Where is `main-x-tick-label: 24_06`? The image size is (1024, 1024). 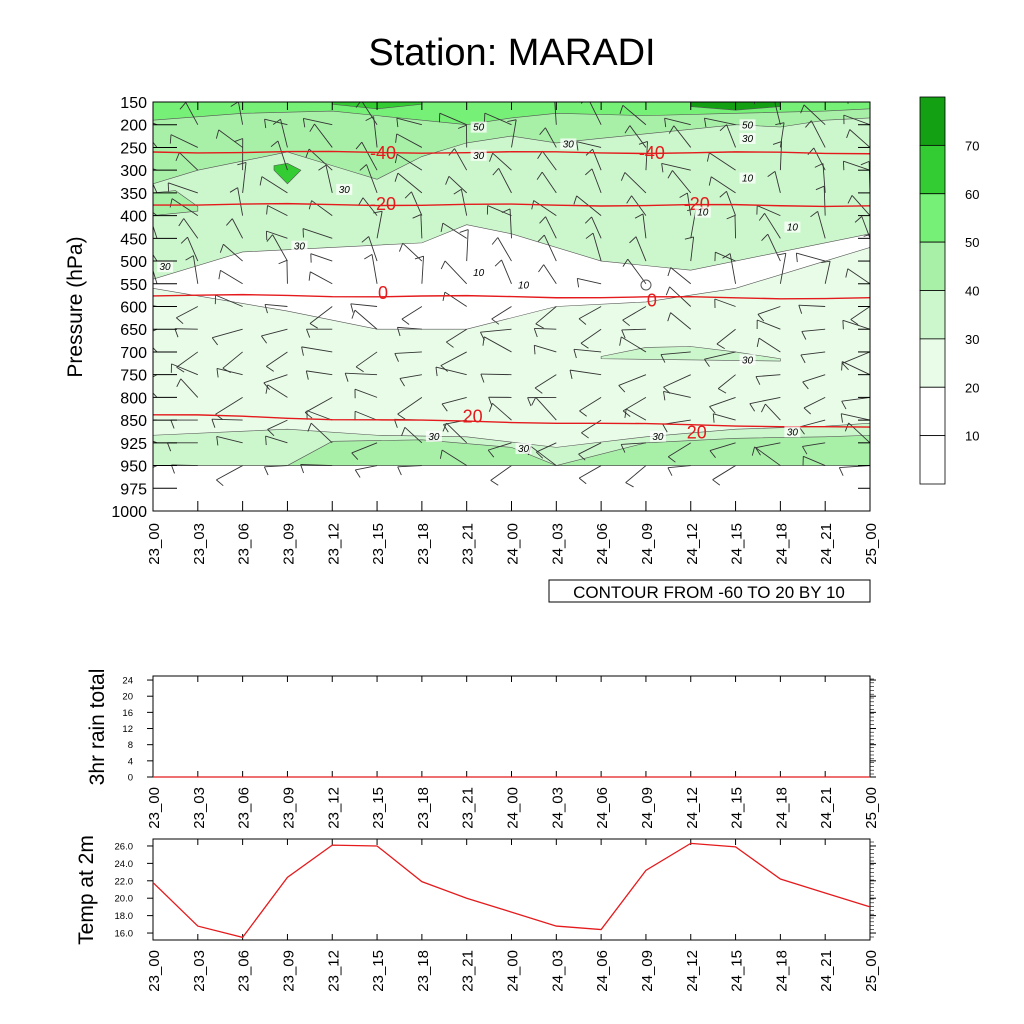
main-x-tick-label: 24_06 is located at coordinates (602, 544).